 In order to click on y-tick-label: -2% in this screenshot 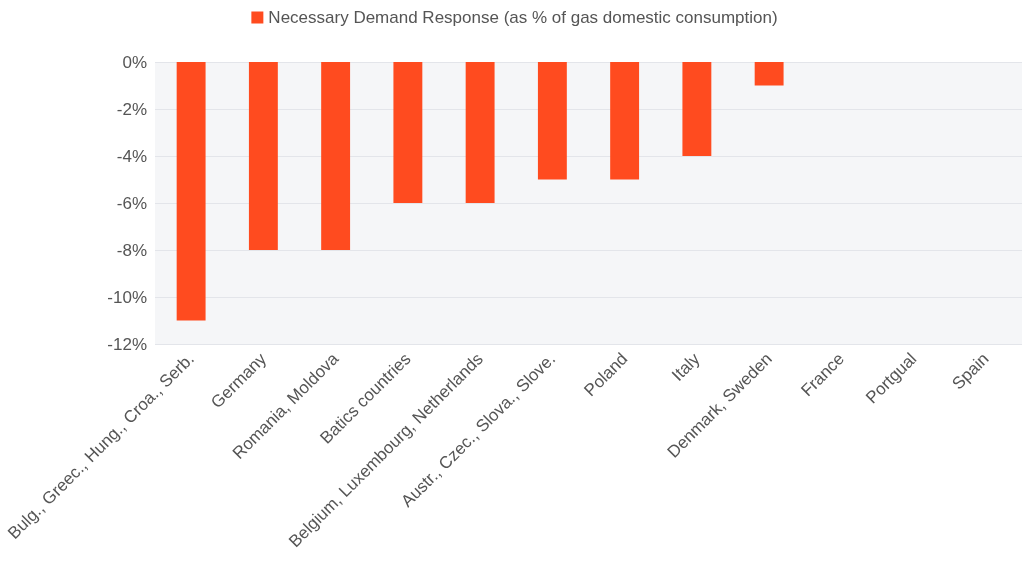, I will do `click(131, 109)`.